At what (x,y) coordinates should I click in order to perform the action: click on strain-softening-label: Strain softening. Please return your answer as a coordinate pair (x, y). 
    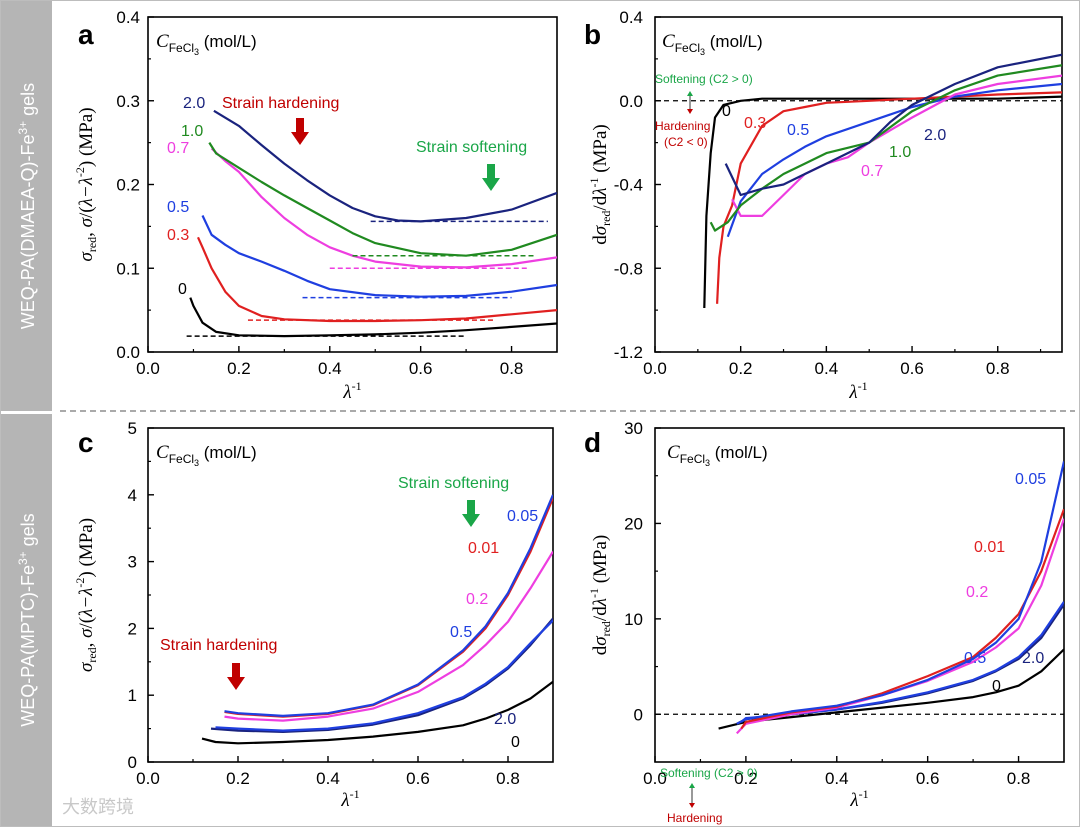
    Looking at the image, I should click on (453, 483).